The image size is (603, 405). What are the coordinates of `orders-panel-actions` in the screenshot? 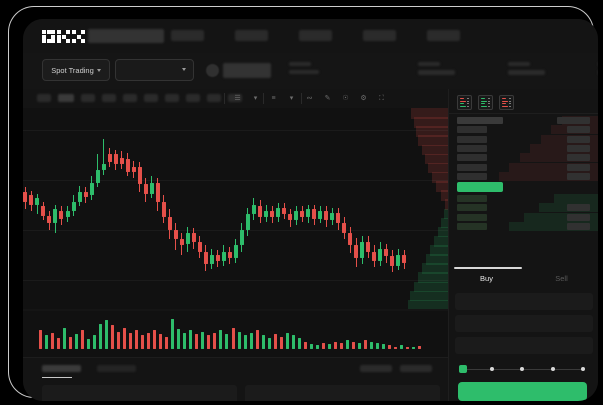 It's located at (396, 368).